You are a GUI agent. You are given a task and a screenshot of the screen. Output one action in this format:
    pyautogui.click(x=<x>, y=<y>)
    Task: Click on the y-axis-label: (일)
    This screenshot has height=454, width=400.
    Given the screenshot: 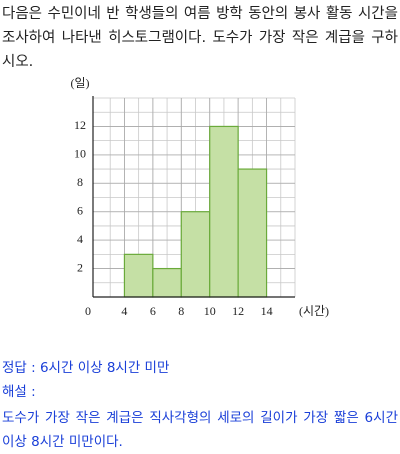 What is the action you would take?
    pyautogui.click(x=79, y=83)
    